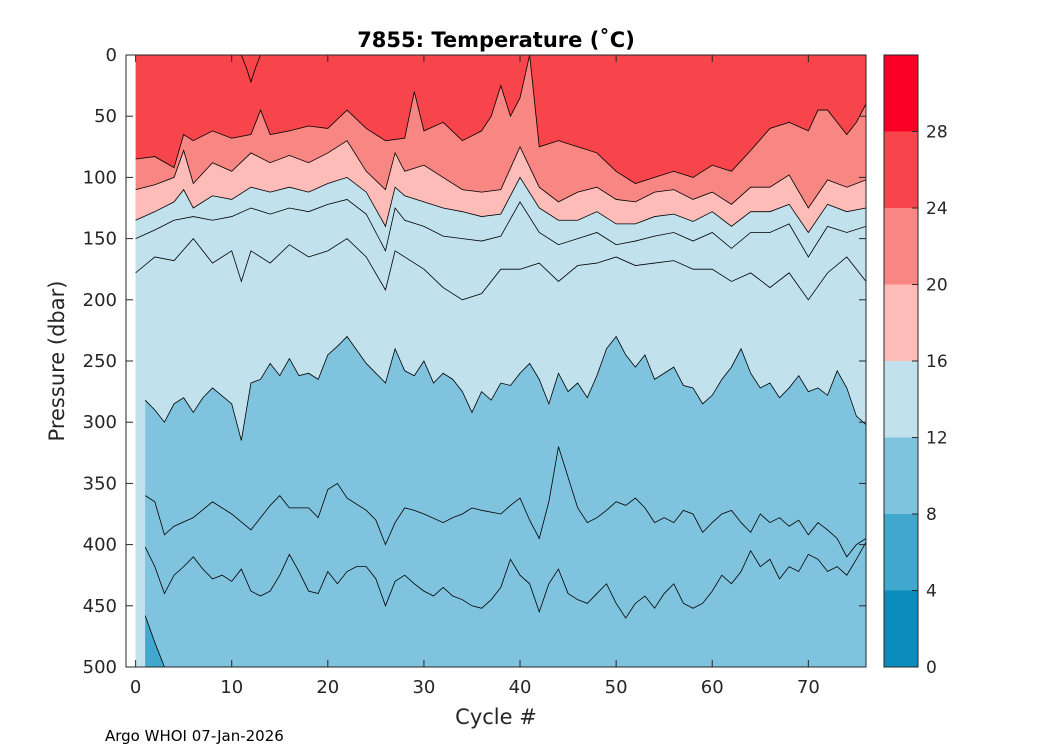 The image size is (1050, 750). What do you see at coordinates (930, 400) in the screenshot?
I see `colorbar-ticks: 0 4 8 12 16 20 24 28` at bounding box center [930, 400].